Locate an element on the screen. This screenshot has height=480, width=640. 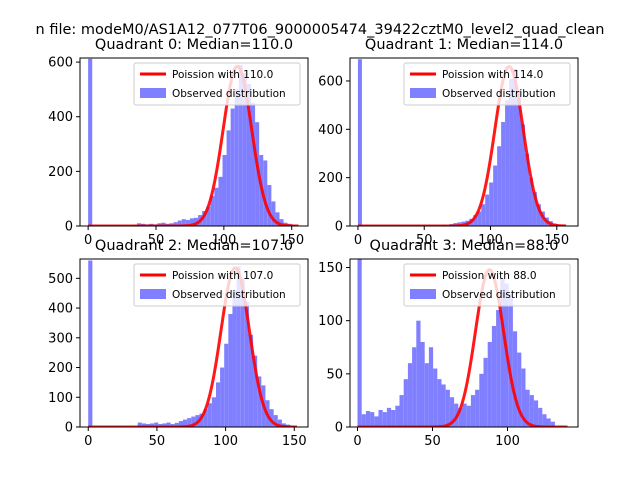
subplot-title: Quadrant 2: Median=107.0 is located at coordinates (194, 246).